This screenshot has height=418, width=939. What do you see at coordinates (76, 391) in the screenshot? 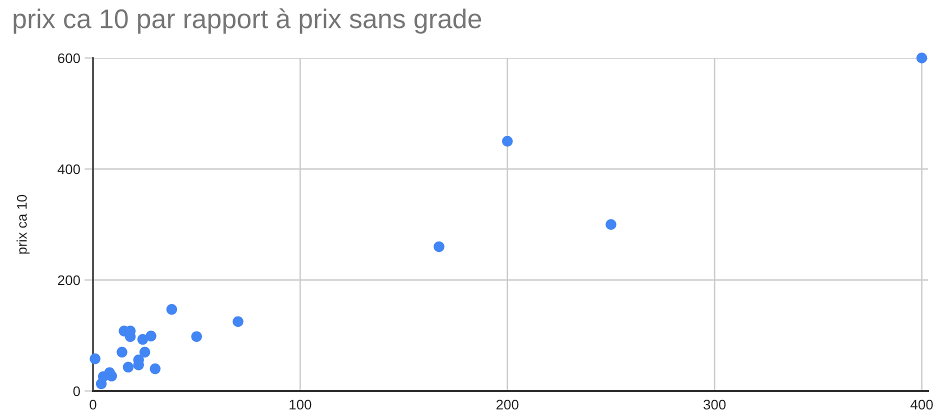
I see `y-tick-label: 0` at bounding box center [76, 391].